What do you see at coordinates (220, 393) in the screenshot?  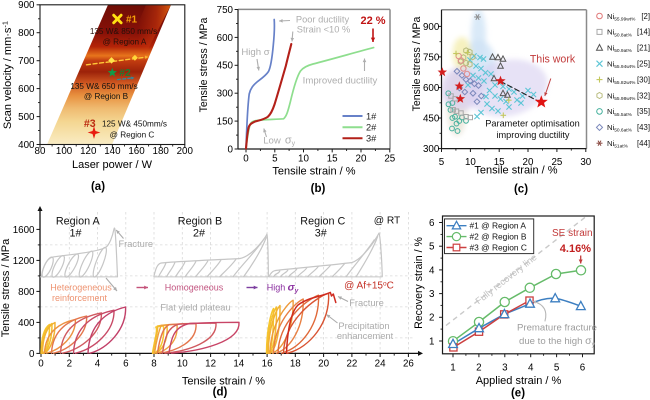 I see `svg-text: (d)` at bounding box center [220, 393].